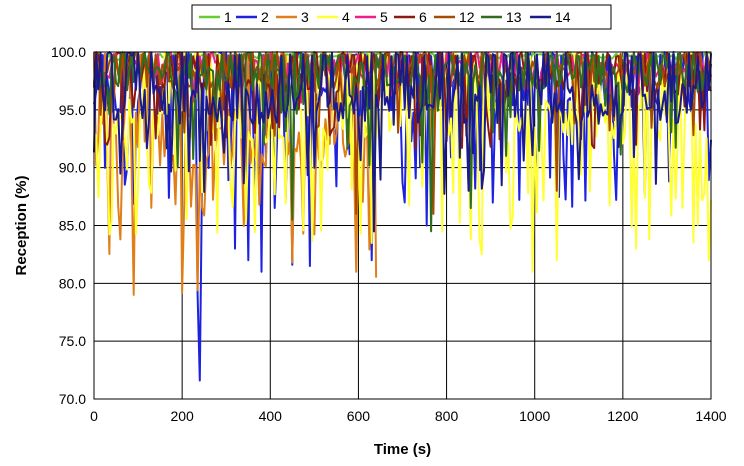 The image size is (744, 466). What do you see at coordinates (271, 416) in the screenshot?
I see `x-tick-label: 400` at bounding box center [271, 416].